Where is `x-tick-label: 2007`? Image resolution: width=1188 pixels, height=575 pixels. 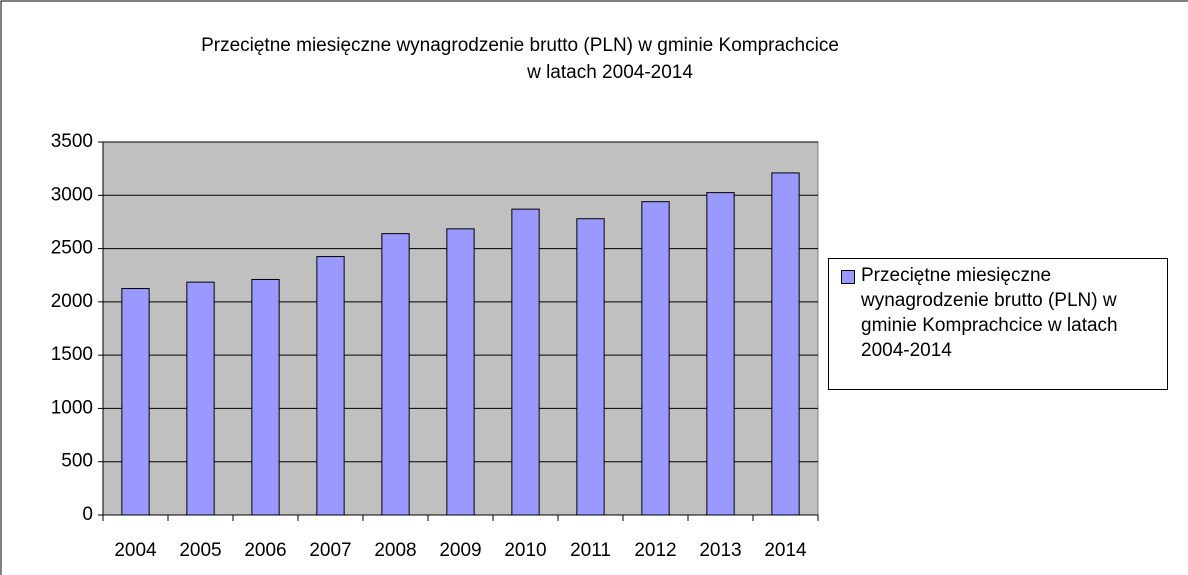
x-tick-label: 2007 is located at coordinates (330, 550).